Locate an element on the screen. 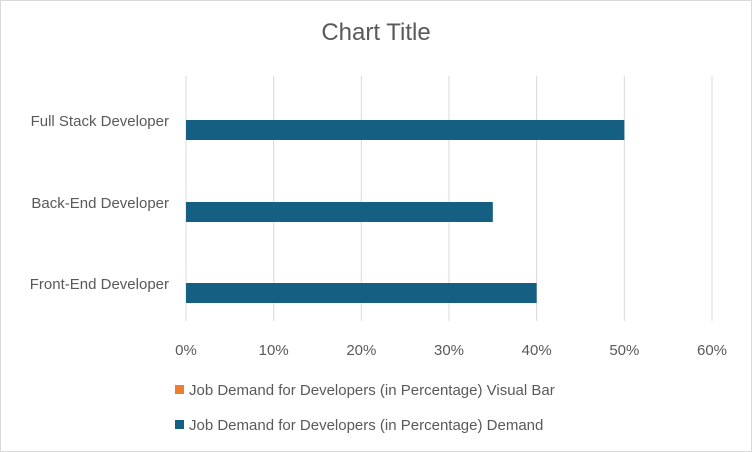  x-tick-label: 40% is located at coordinates (537, 350).